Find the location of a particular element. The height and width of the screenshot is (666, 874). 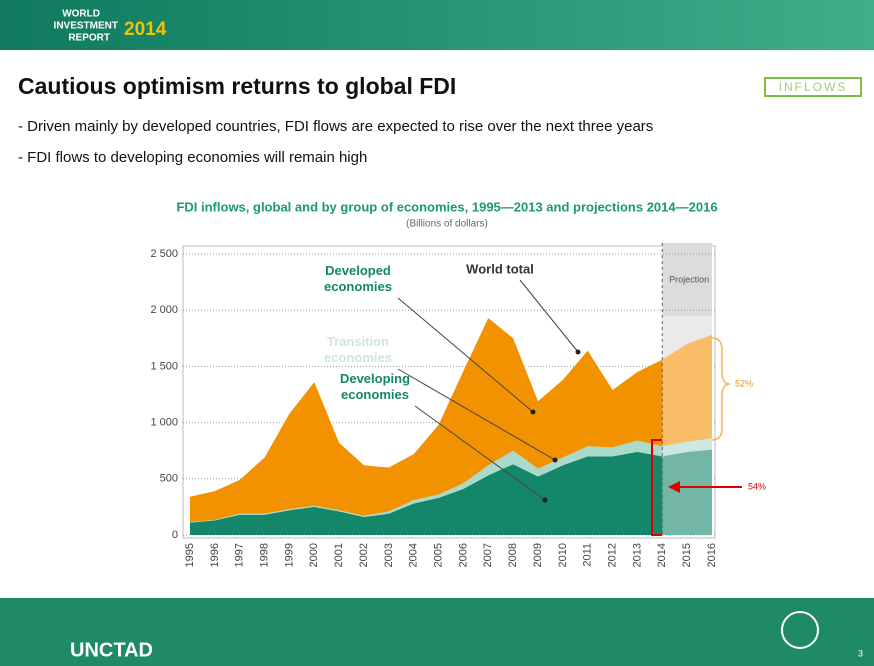

page-number: 3 is located at coordinates (860, 653).